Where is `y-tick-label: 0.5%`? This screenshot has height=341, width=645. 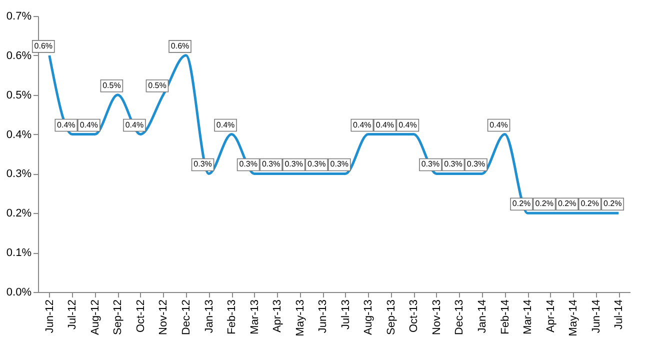
y-tick-label: 0.5% is located at coordinates (19, 95).